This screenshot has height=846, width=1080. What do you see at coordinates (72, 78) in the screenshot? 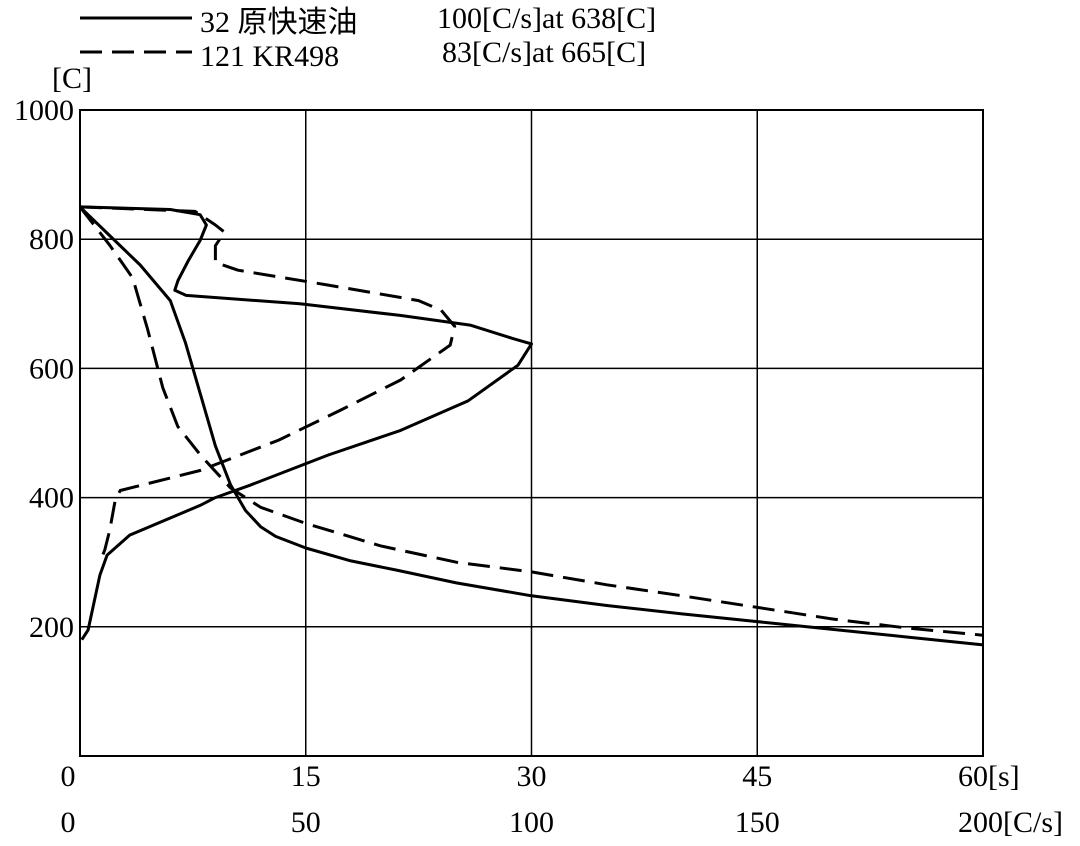
I see `y-axis-label: [C]` at bounding box center [72, 78].